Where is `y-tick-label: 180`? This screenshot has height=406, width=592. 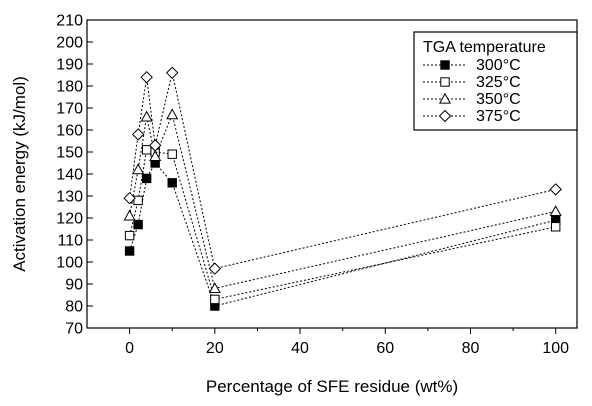
y-tick-label: 180 is located at coordinates (69, 87).